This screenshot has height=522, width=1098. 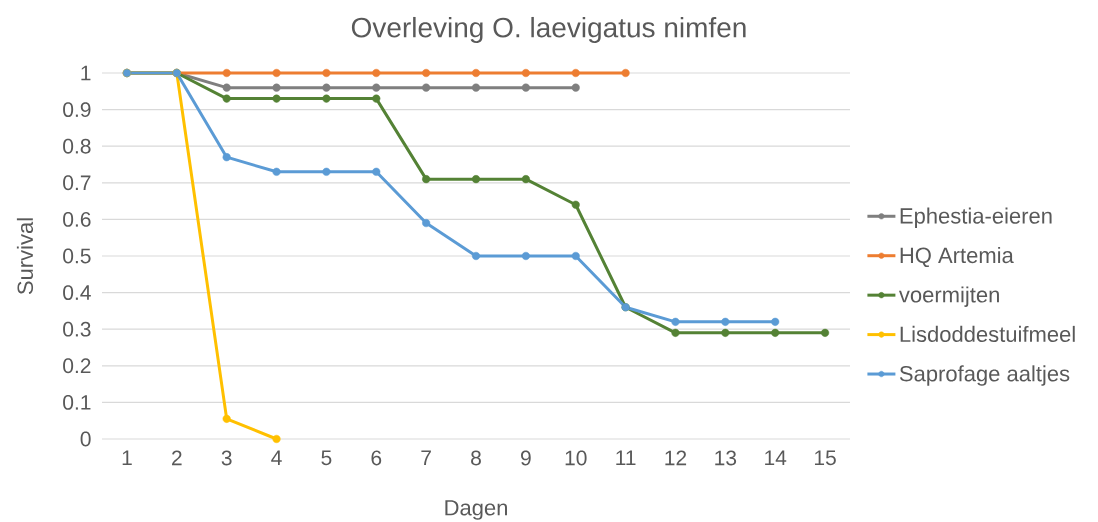 What do you see at coordinates (984, 375) in the screenshot?
I see `legend-label: Saprofage aaltjes` at bounding box center [984, 375].